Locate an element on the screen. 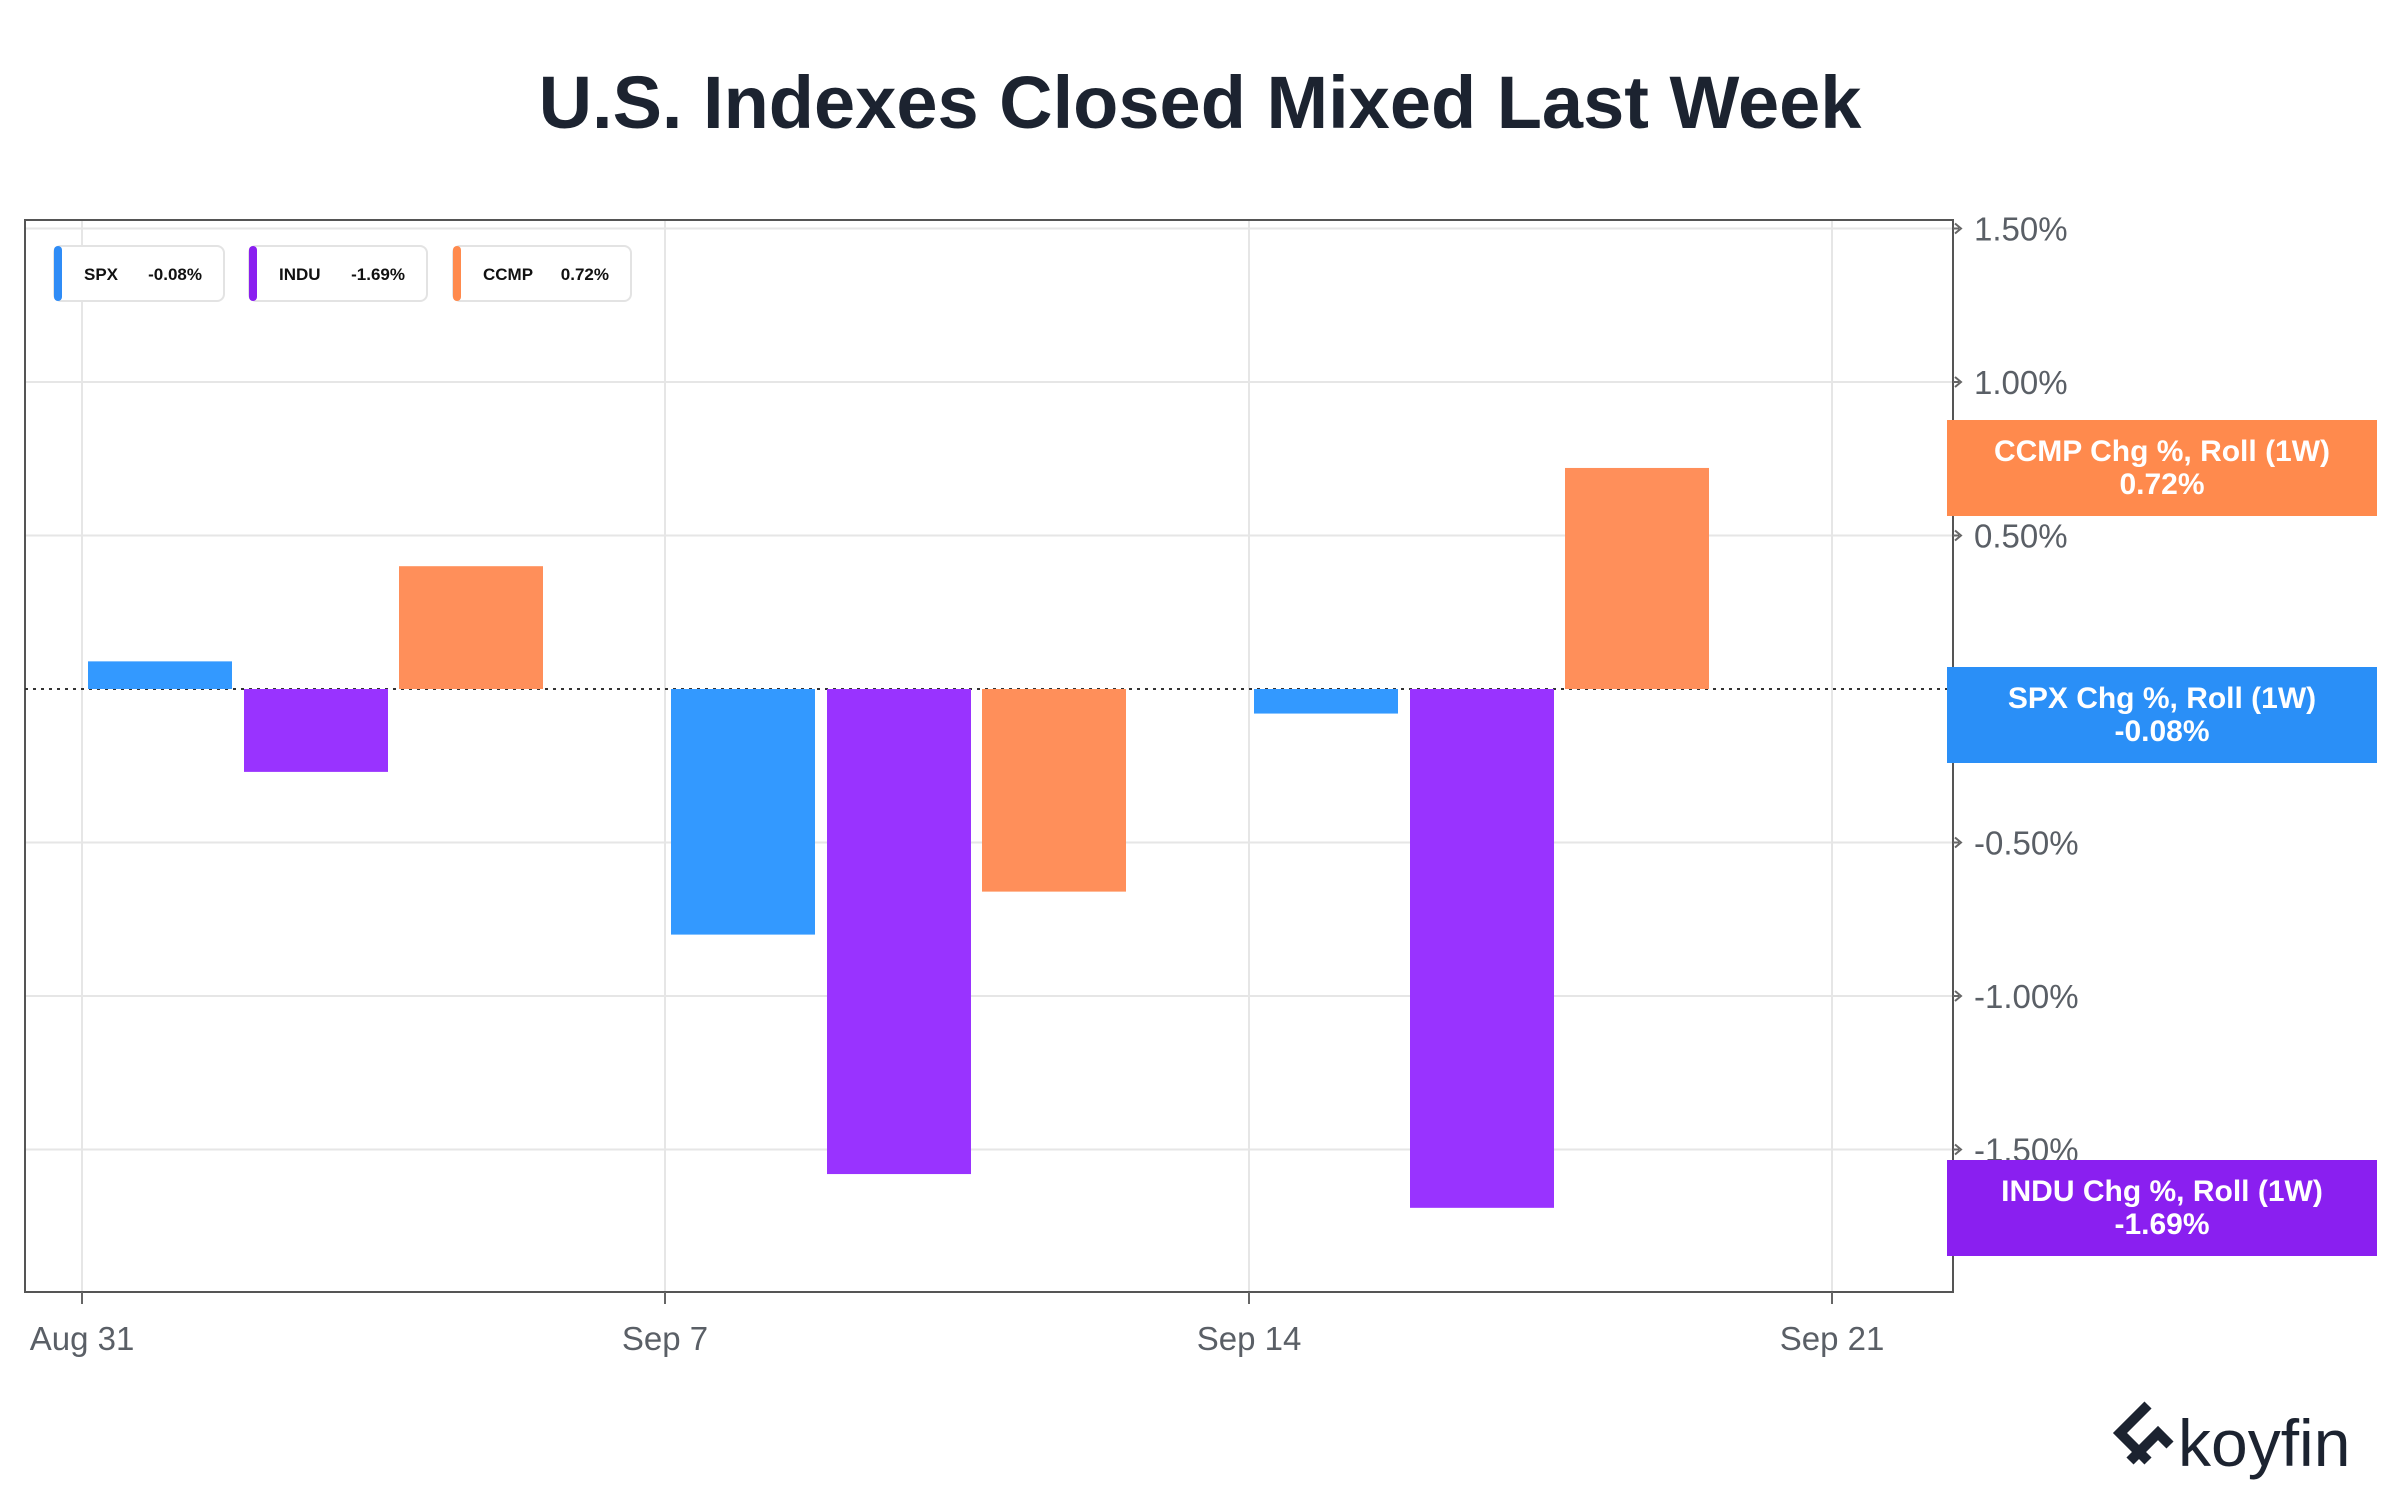  legend-item-ccmp: CCMP 0.72% is located at coordinates (542, 273).